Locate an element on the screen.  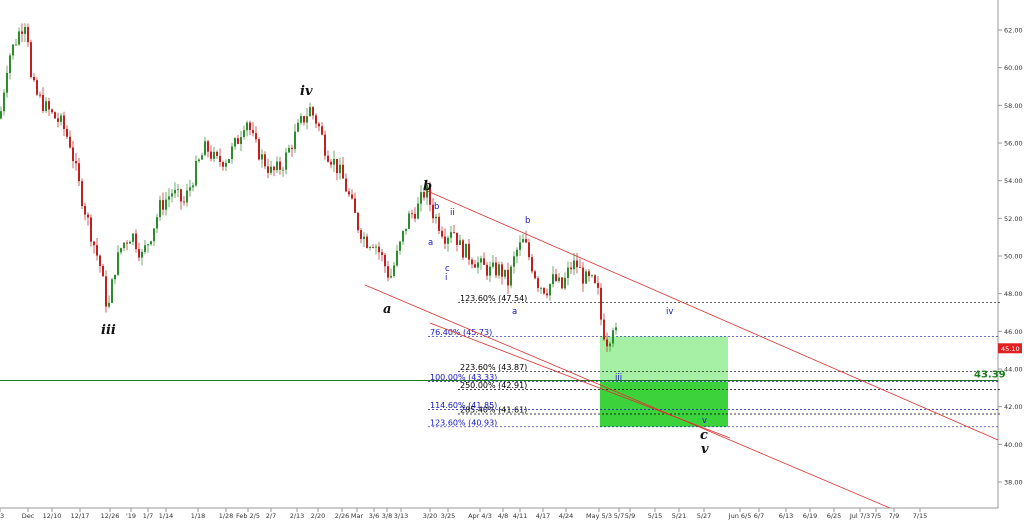
wave-label-b: b is located at coordinates (427, 186).